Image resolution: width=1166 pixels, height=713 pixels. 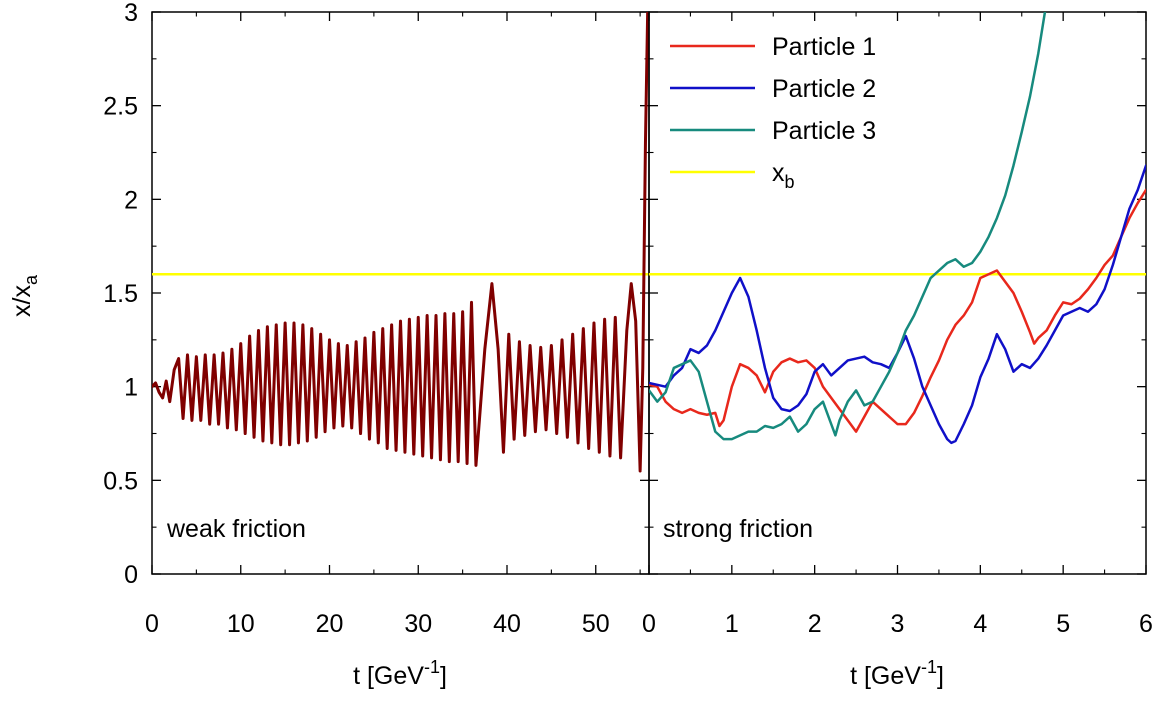 What do you see at coordinates (131, 388) in the screenshot?
I see `y-tick-label: 1` at bounding box center [131, 388].